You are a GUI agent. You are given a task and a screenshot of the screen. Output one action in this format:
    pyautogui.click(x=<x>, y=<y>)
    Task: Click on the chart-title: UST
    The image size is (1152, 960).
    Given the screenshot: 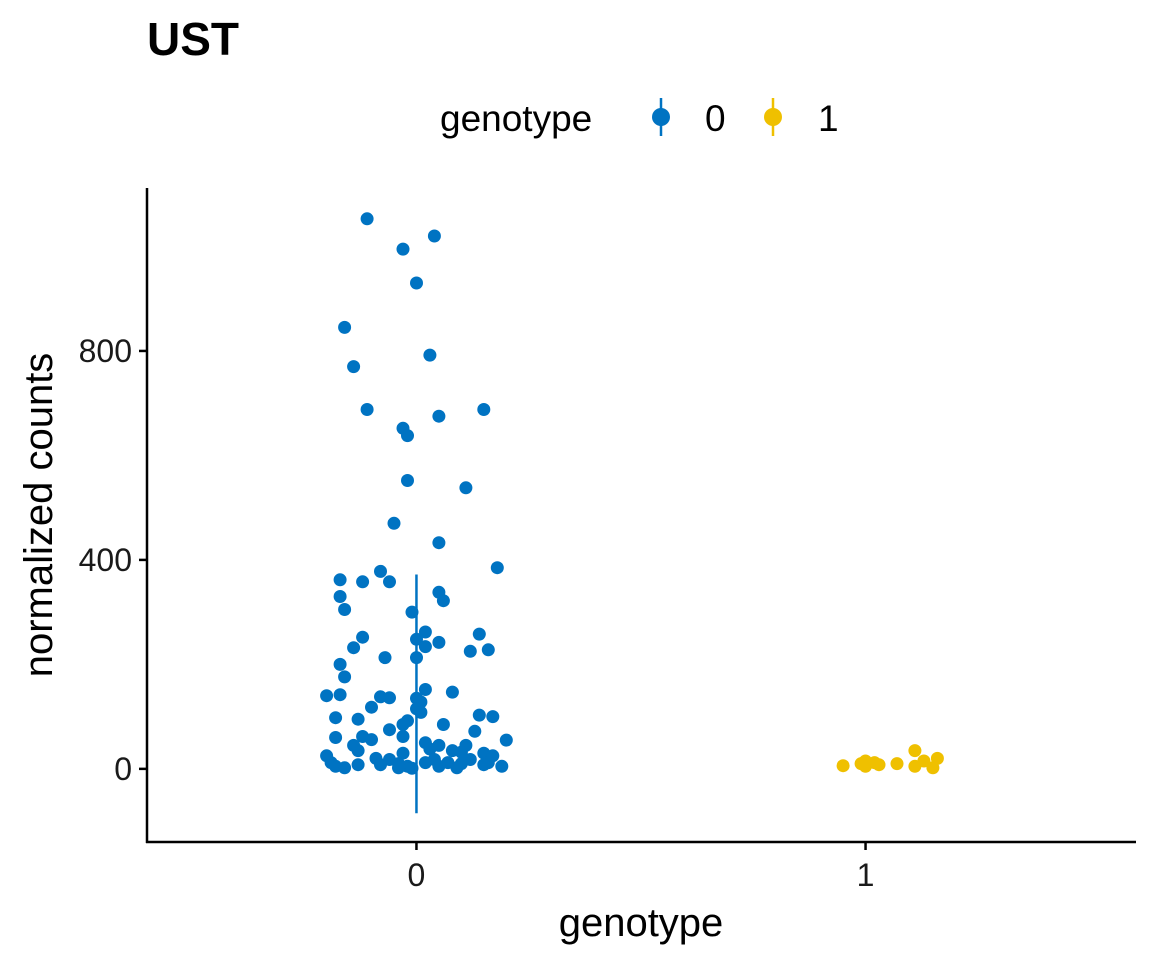 What is the action you would take?
    pyautogui.click(x=193, y=39)
    